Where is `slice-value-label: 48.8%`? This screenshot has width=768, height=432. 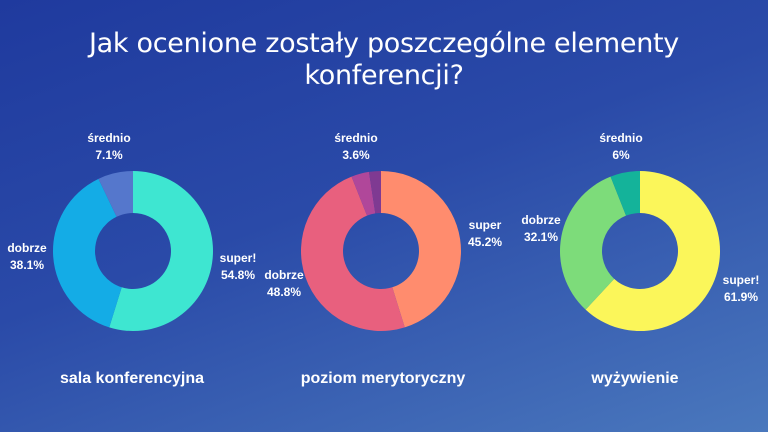
slice-value-label: 48.8% is located at coordinates (284, 292).